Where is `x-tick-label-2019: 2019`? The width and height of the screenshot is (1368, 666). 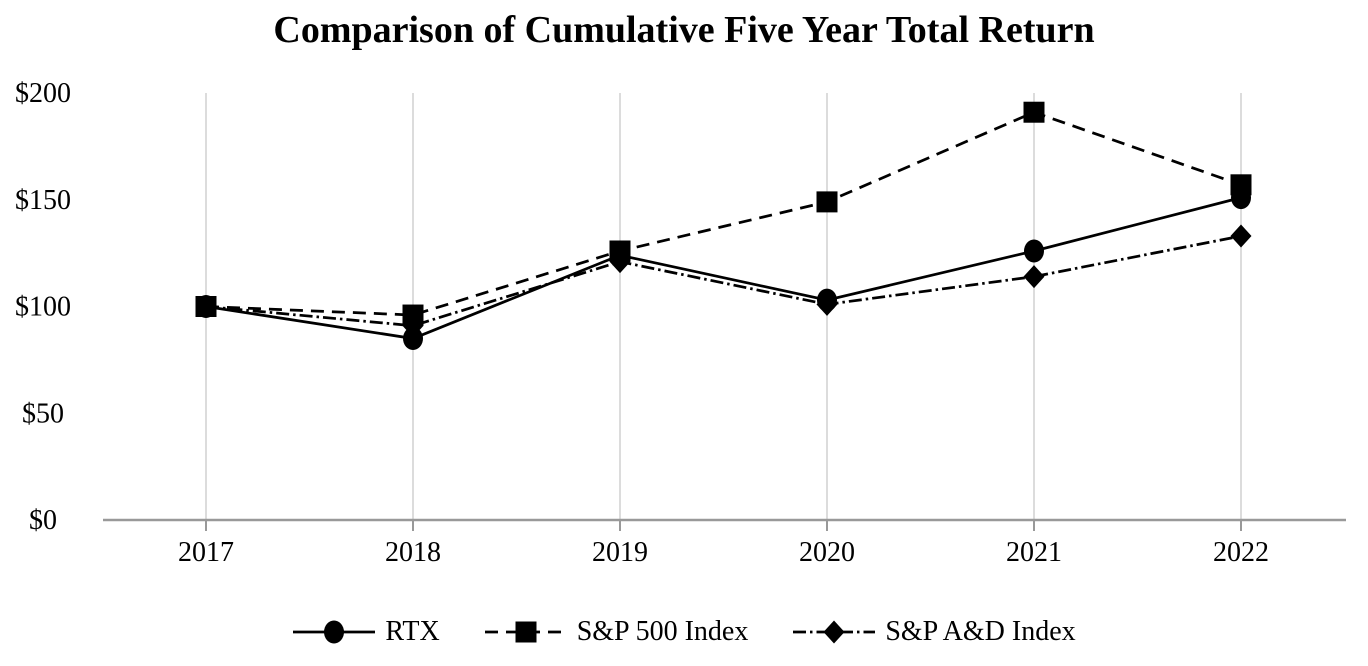 x-tick-label-2019: 2019 is located at coordinates (620, 552).